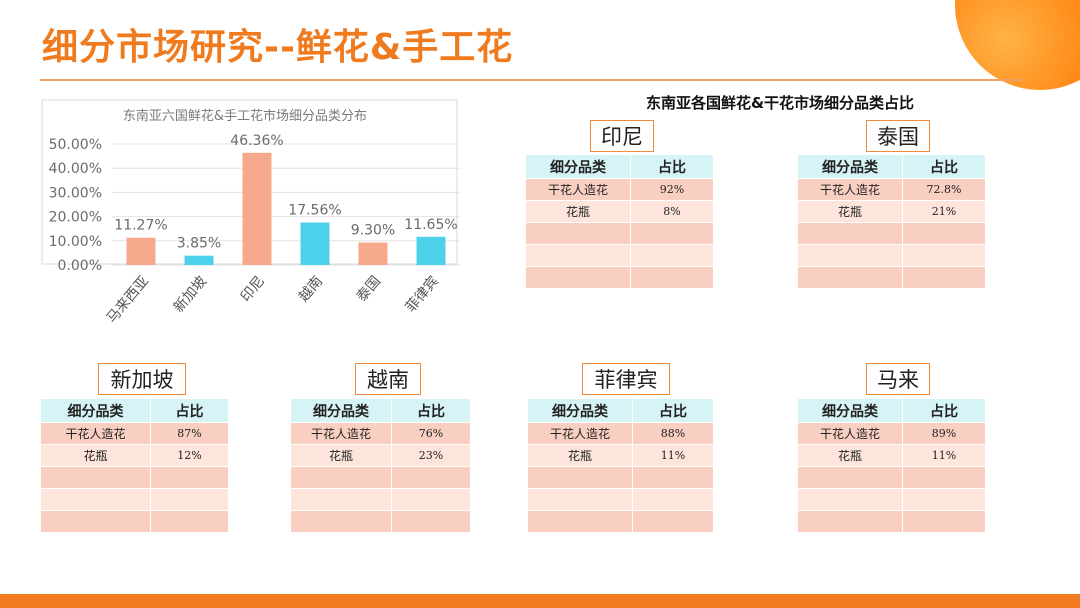 This screenshot has width=1080, height=608. What do you see at coordinates (190, 294) in the screenshot?
I see `x-tick-label: 新加坡` at bounding box center [190, 294].